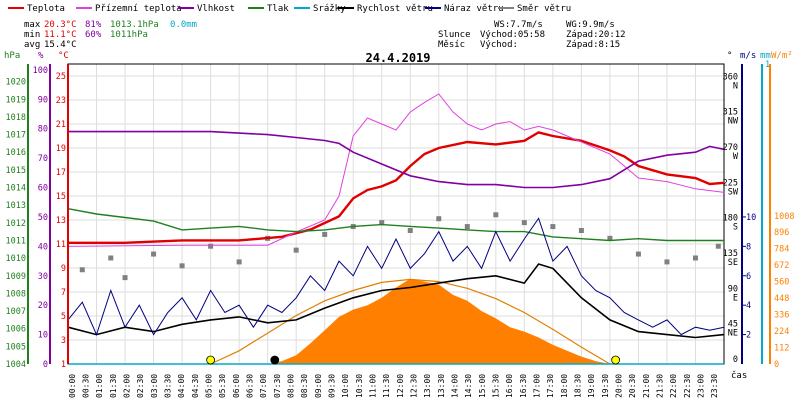  Describe the element at coordinates (632, 386) in the screenshot. I see `time-tick-label: 20:30` at that location.